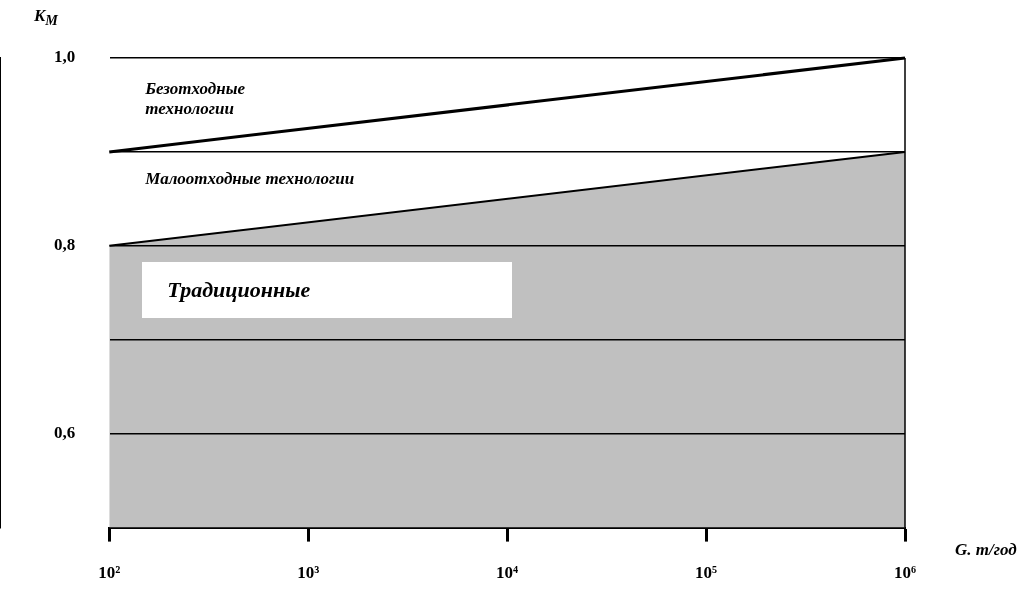  What do you see at coordinates (706, 573) in the screenshot?
I see `x-tick-label: 10⁵` at bounding box center [706, 573].